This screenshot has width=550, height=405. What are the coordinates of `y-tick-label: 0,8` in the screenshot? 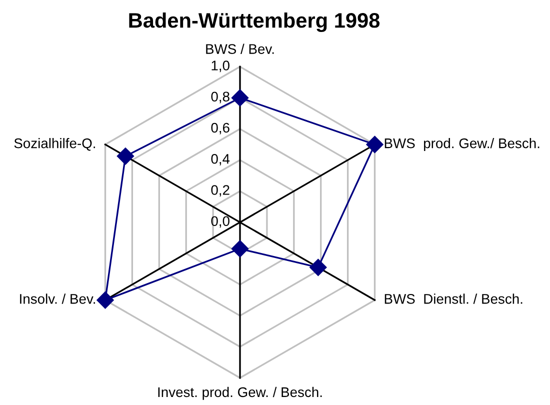 It's located at (220, 98).